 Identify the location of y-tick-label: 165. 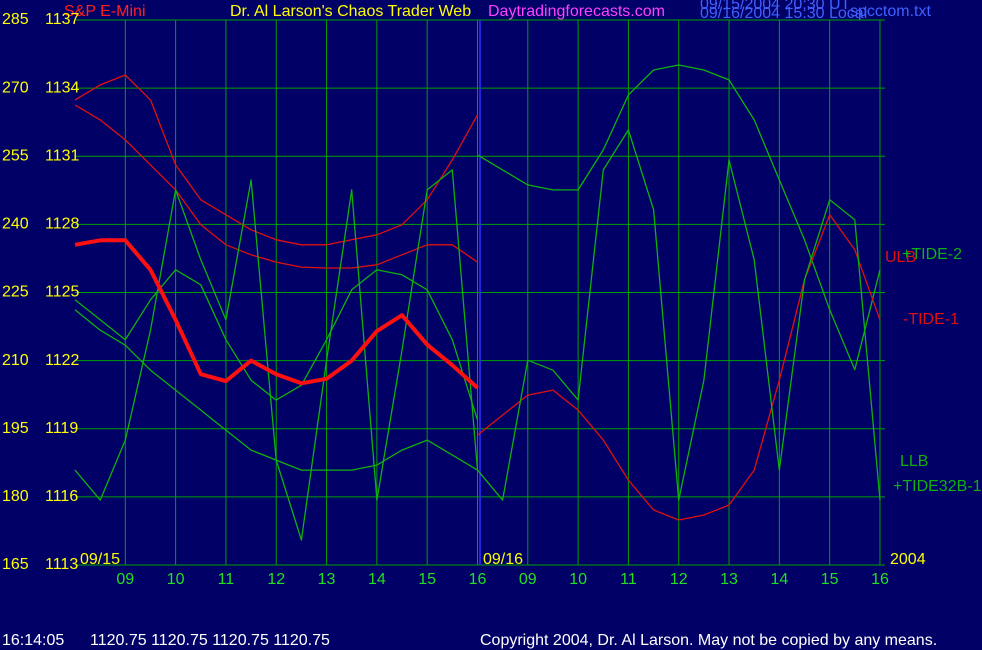
(15, 564).